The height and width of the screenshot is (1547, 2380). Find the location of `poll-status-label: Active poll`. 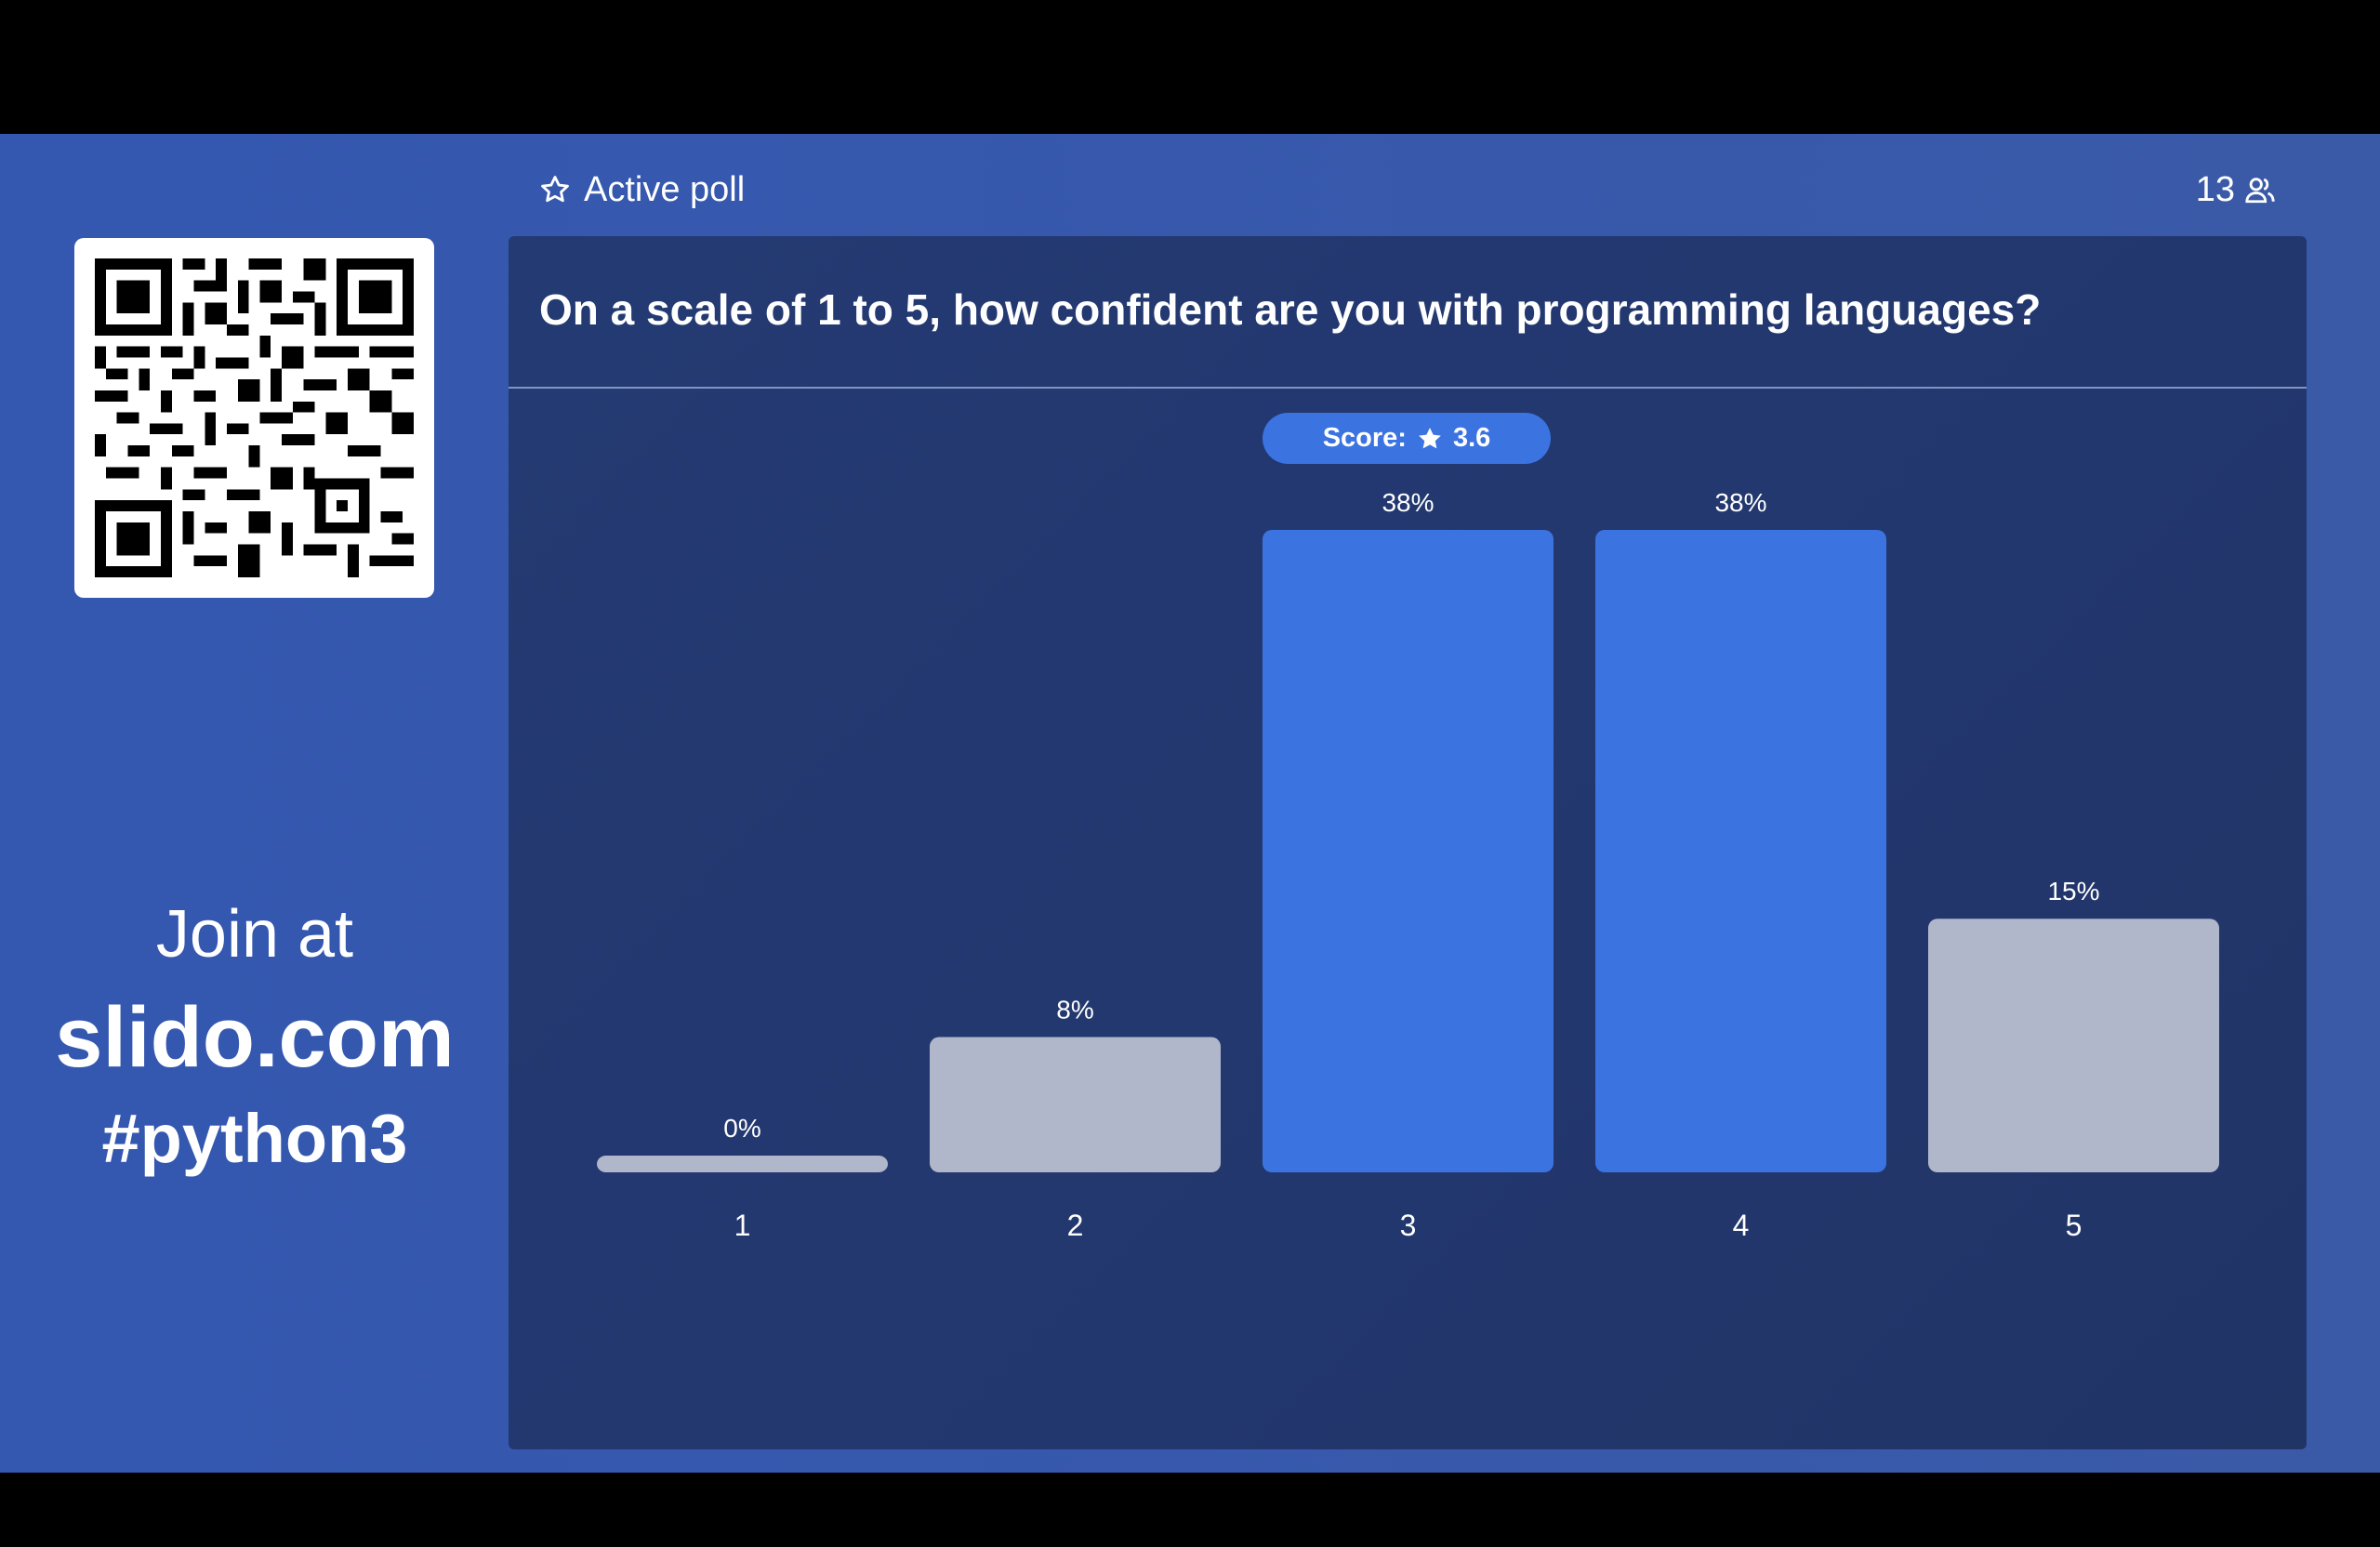

poll-status-label: Active poll is located at coordinates (665, 189).